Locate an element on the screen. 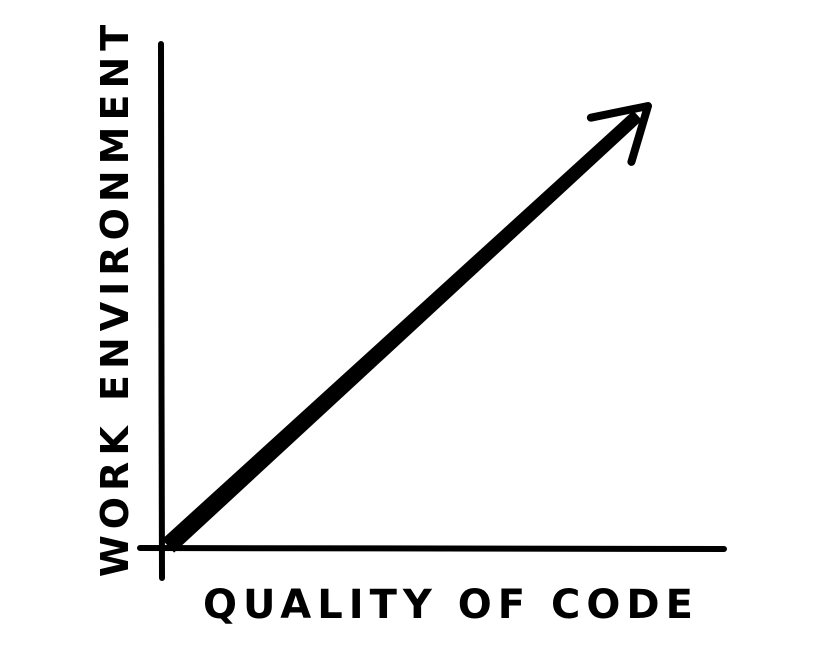  y-axis-label: WORK ENVIRONMENT is located at coordinates (115, 298).